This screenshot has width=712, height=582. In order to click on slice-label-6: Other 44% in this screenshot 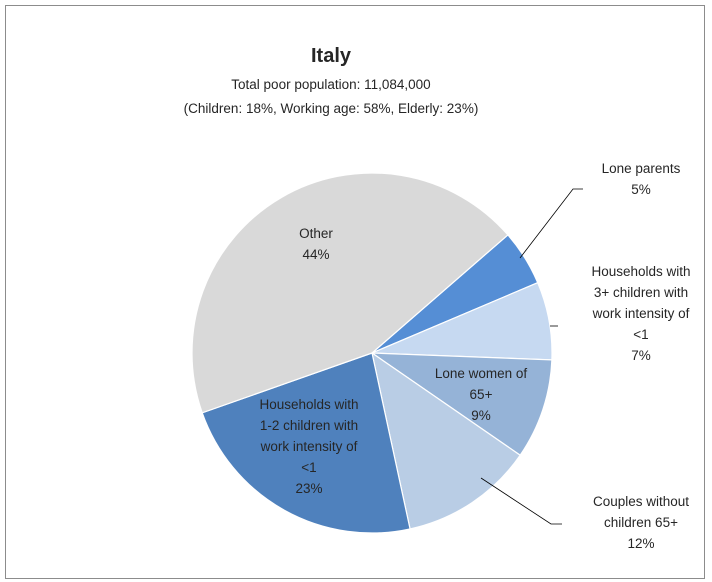, I will do `click(316, 244)`.